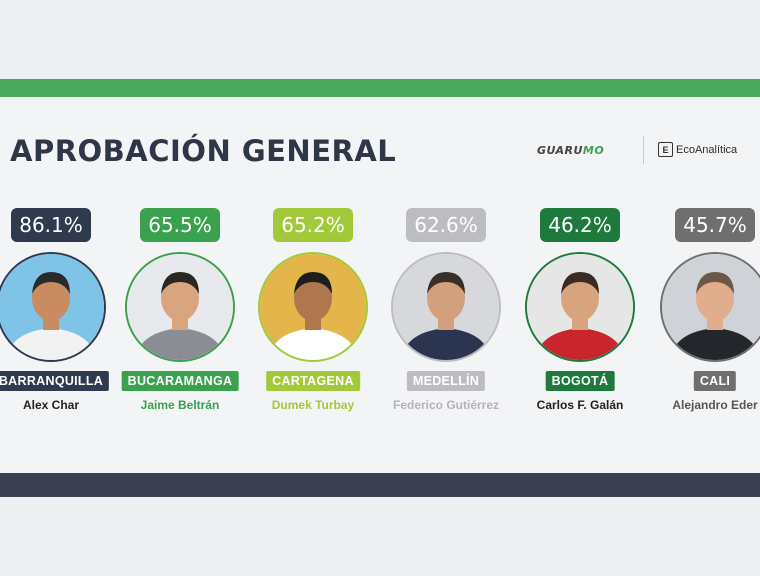 The width and height of the screenshot is (760, 576). Describe the element at coordinates (380, 485) in the screenshot. I see `bottom-accent-bar` at that location.